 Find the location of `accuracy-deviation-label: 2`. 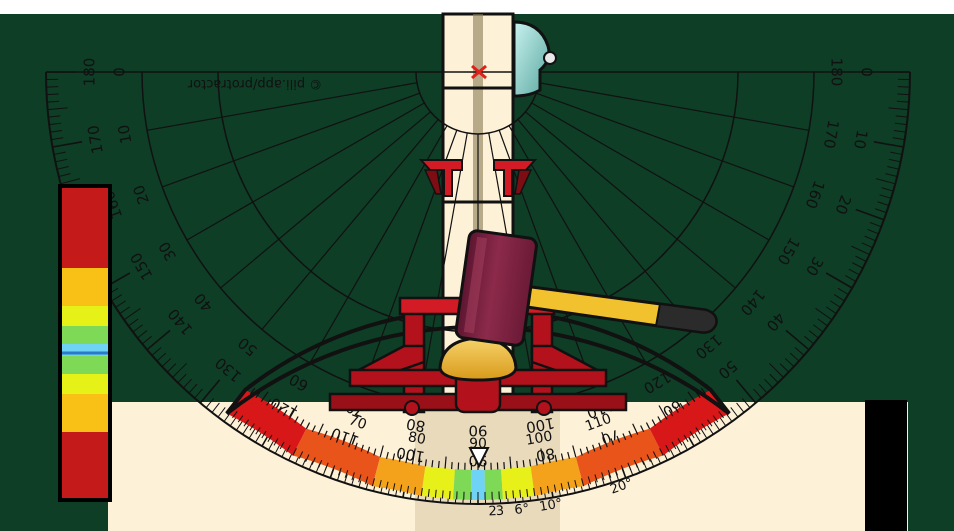

accuracy-deviation-label: 2 is located at coordinates (492, 511).